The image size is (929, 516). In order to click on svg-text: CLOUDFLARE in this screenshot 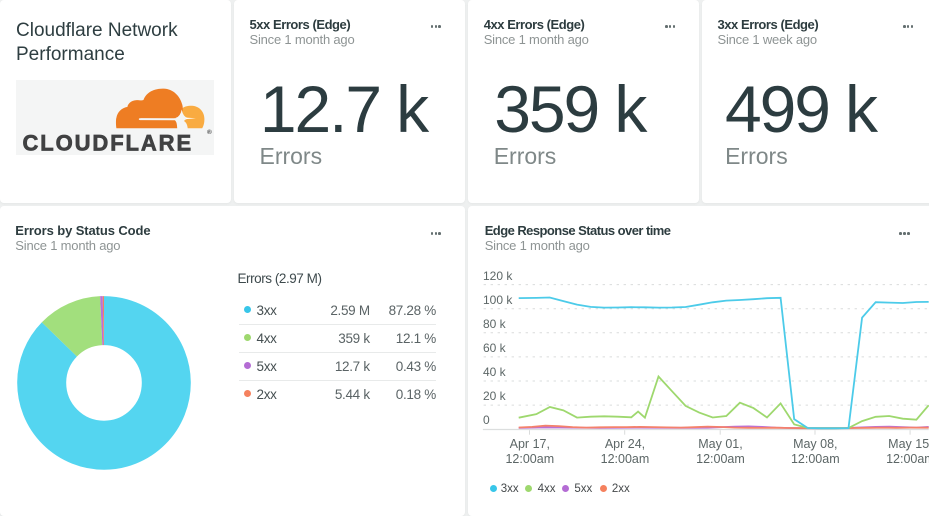, I will do `click(108, 142)`.